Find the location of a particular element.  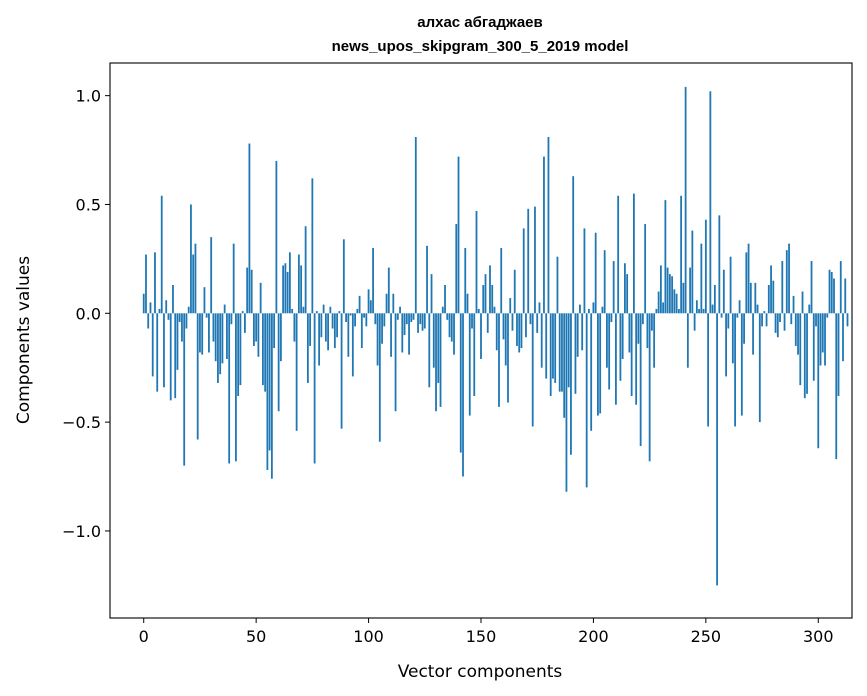

y-tick-label: −1.0 is located at coordinates (81, 531).